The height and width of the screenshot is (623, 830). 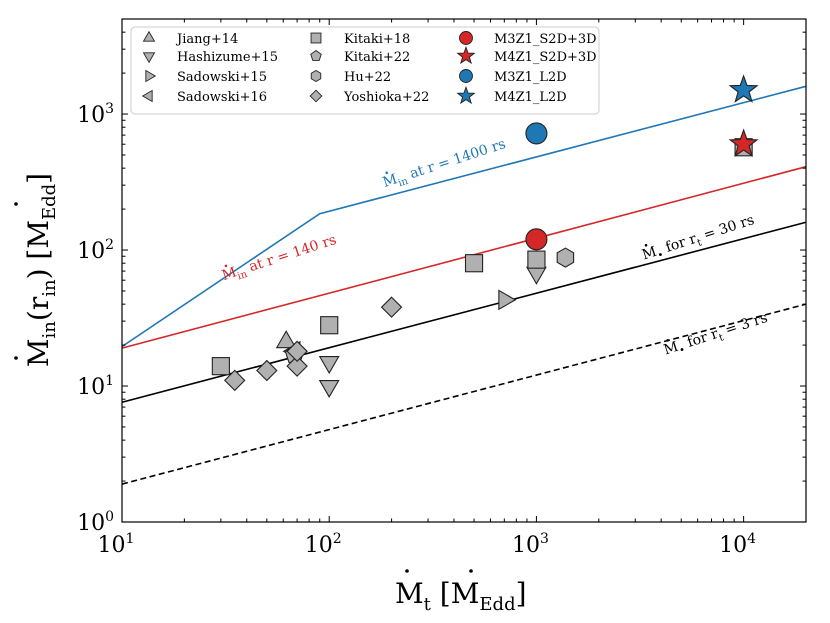 I want to click on triangle-left-shape, so click(x=147, y=96).